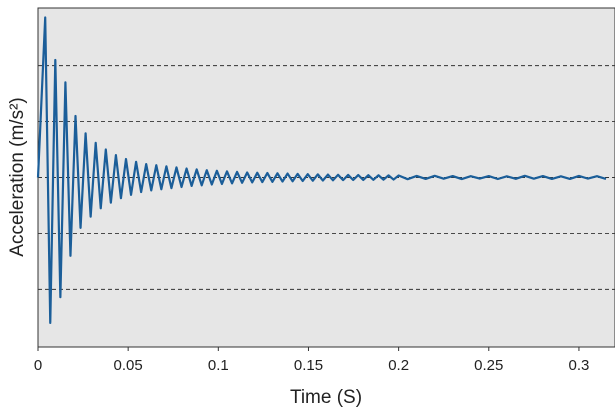 This screenshot has width=615, height=413. What do you see at coordinates (218, 365) in the screenshot?
I see `x-tick-label: 0.1` at bounding box center [218, 365].